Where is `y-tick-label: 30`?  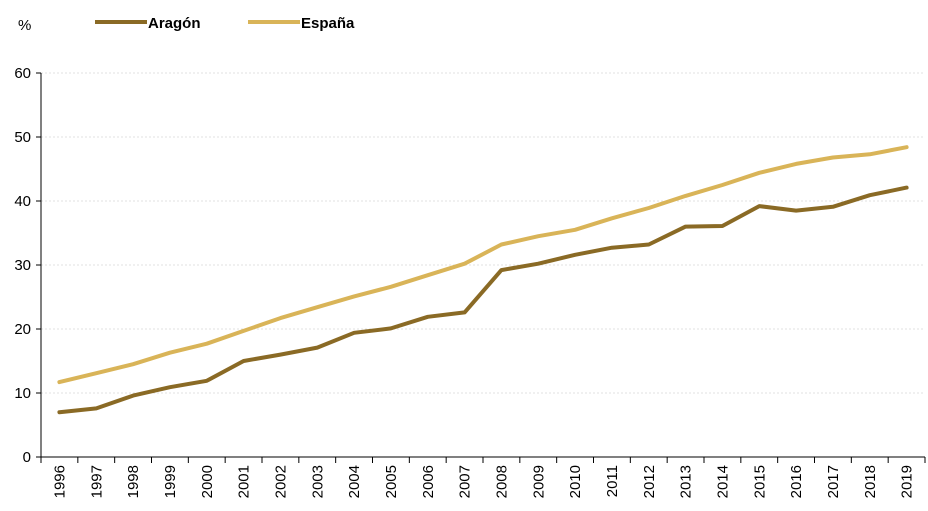
y-tick-label: 30 is located at coordinates (22, 265).